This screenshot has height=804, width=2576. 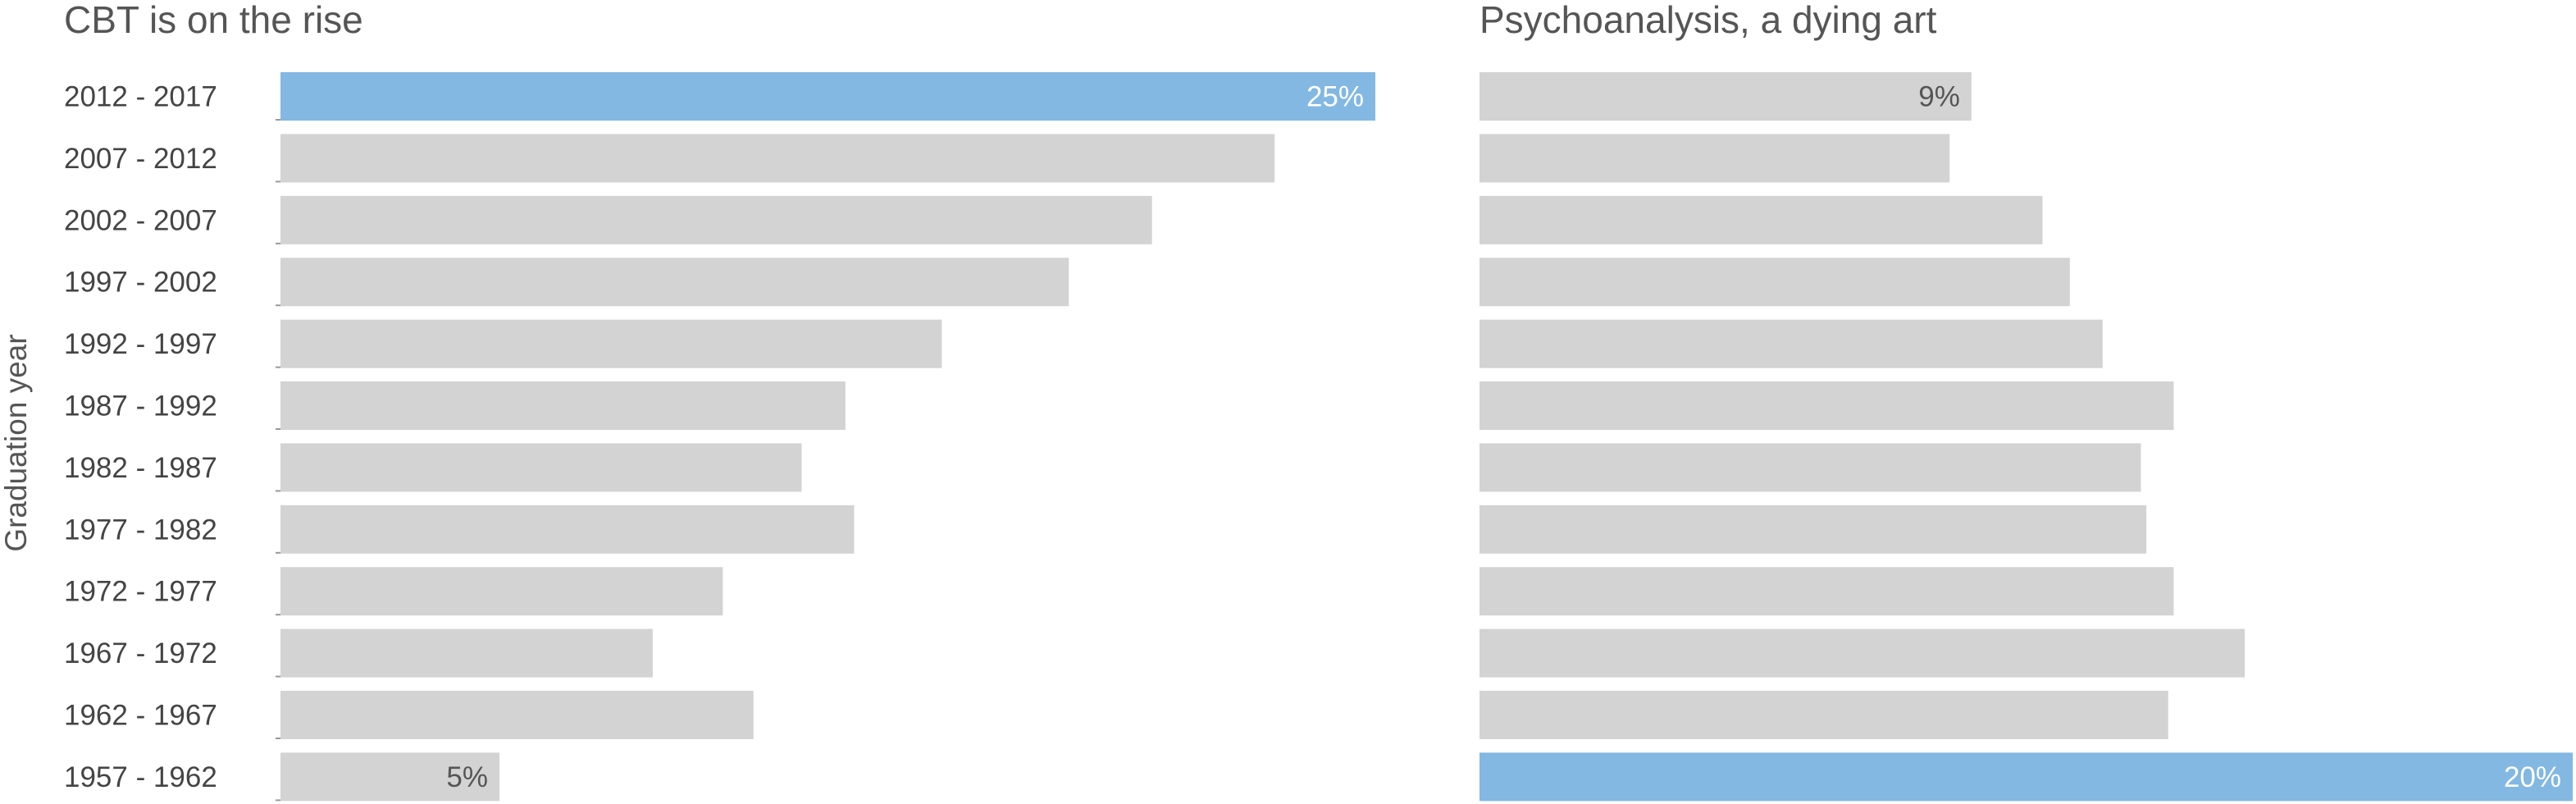 What do you see at coordinates (140, 530) in the screenshot?
I see `category-label: 1977 - 1982` at bounding box center [140, 530].